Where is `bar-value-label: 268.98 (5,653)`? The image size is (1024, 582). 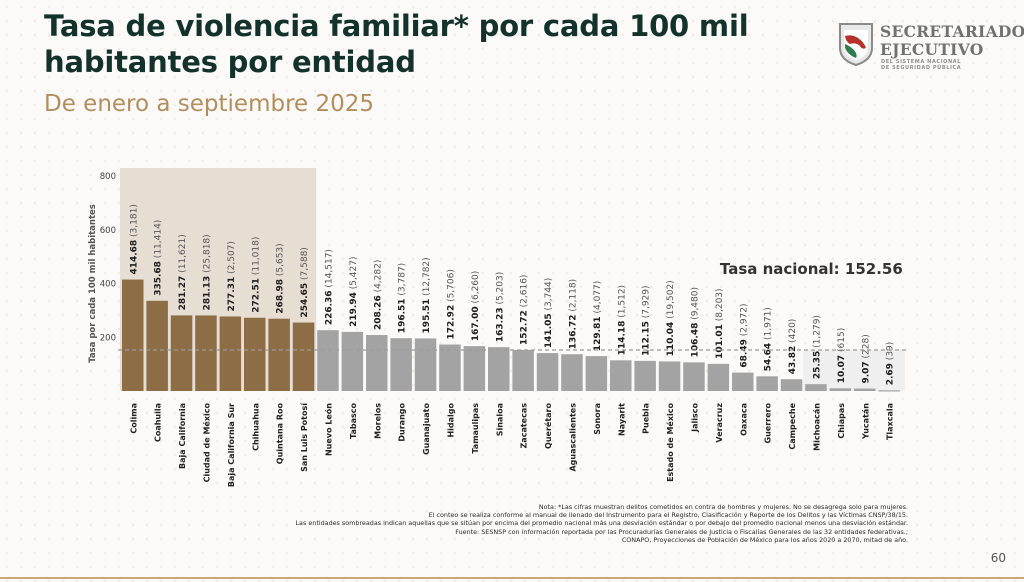 bar-value-label: 268.98 (5,653) is located at coordinates (281, 278).